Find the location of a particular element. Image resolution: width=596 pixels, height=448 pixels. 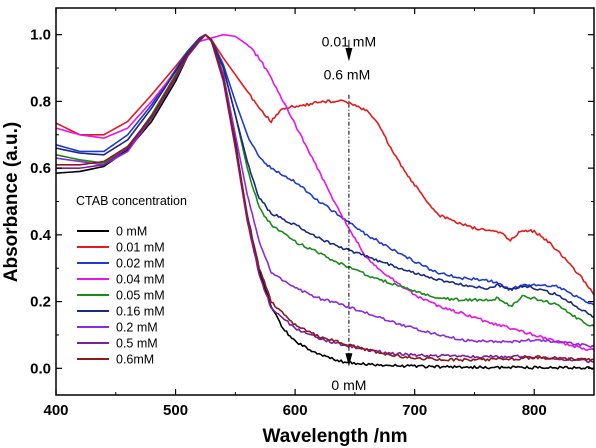

legend-label: 0.16 mM is located at coordinates (140, 312).